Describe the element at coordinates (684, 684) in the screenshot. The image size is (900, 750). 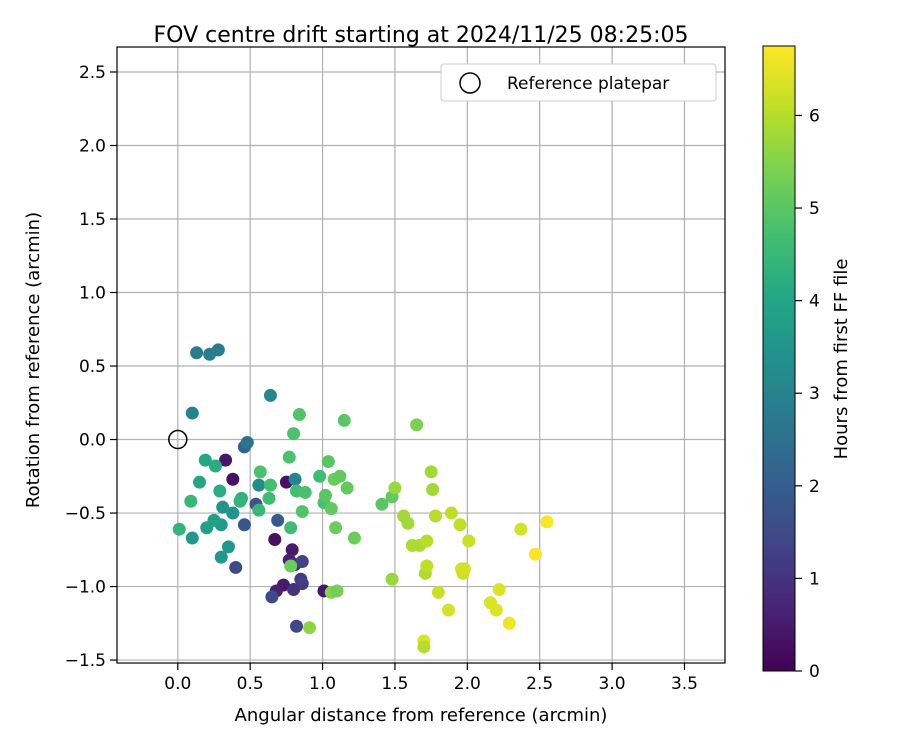
I see `x-tick-label: 3.5` at that location.